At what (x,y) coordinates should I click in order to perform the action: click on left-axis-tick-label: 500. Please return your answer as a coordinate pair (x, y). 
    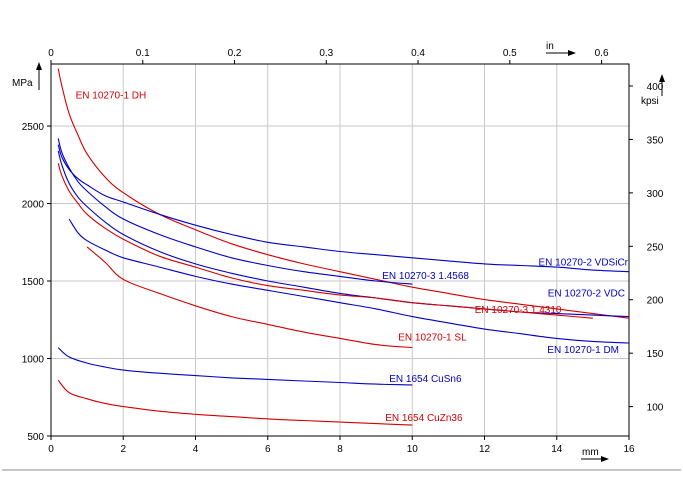
    Looking at the image, I should click on (35, 437).